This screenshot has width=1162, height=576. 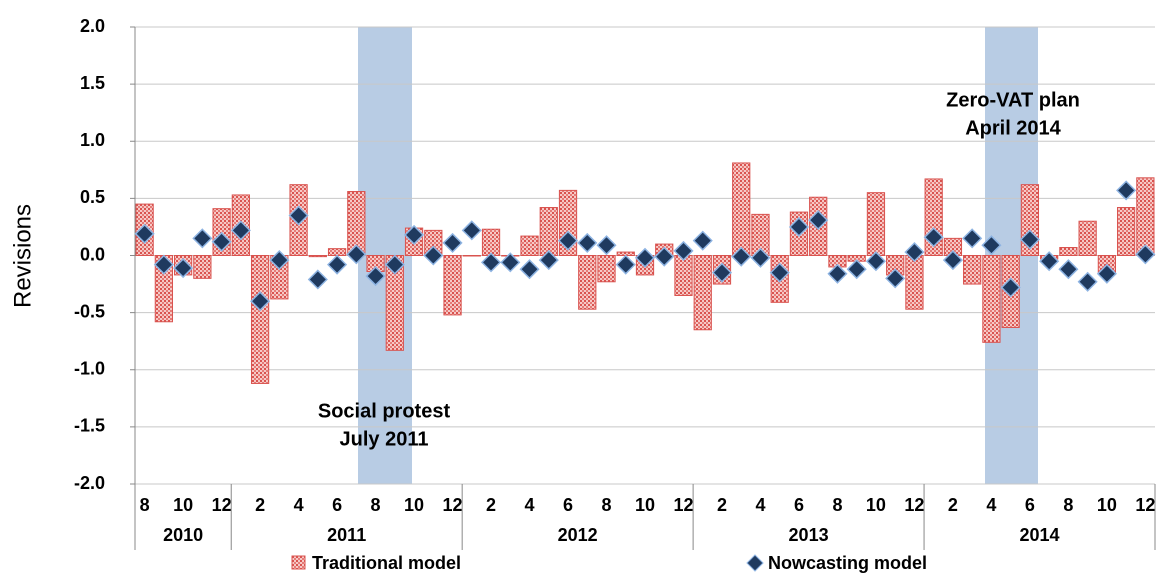 I want to click on y-tick-label: 1.5, so click(x=92, y=83).